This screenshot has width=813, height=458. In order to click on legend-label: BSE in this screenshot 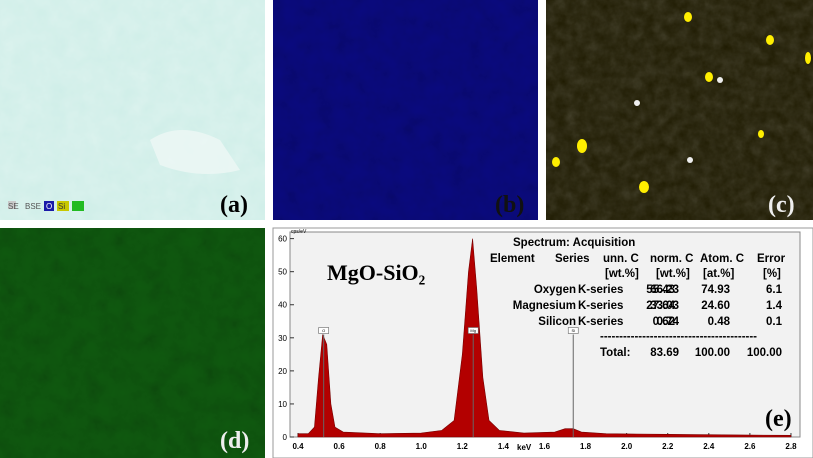, I will do `click(33, 206)`.